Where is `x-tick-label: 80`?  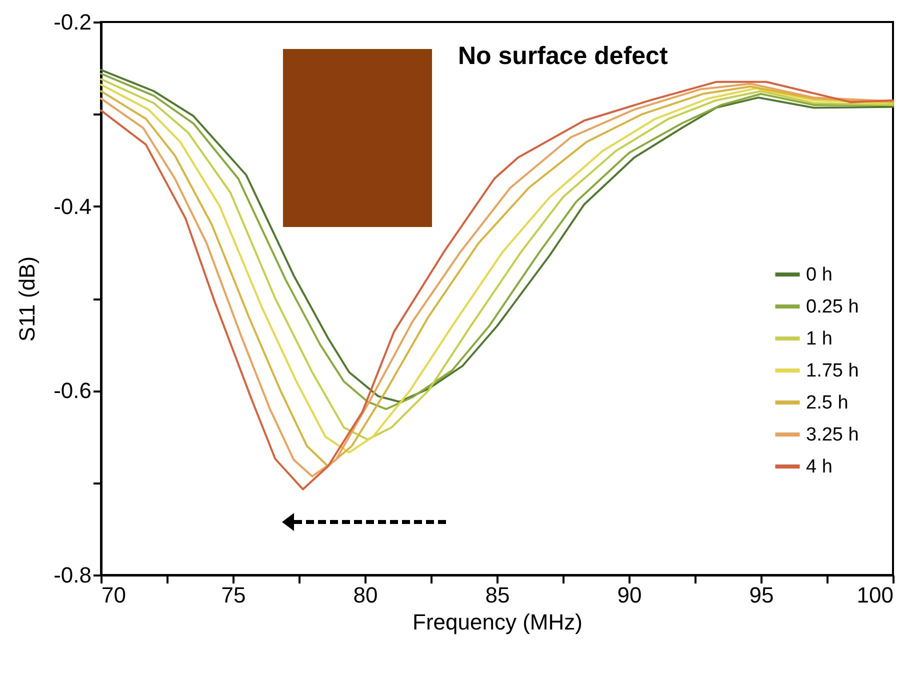 x-tick-label: 80 is located at coordinates (365, 595).